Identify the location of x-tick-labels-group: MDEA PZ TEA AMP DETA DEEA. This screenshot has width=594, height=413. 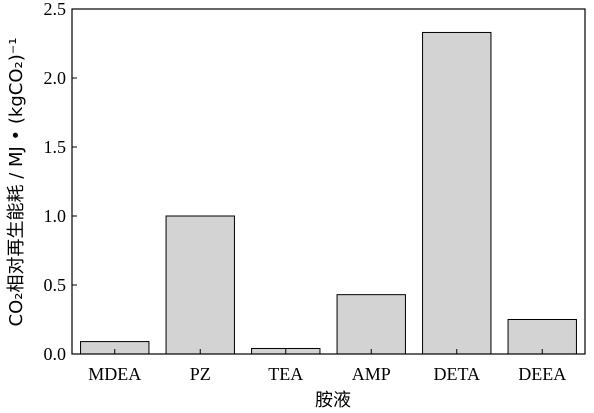
(327, 374).